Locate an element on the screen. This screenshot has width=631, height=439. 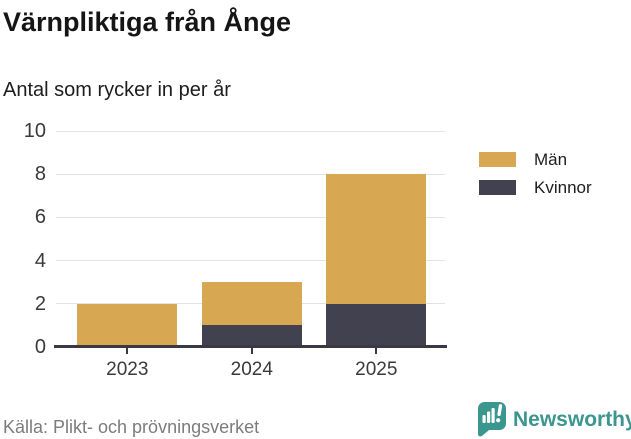
newsworthy-speech-bubble-icon is located at coordinates (492, 419).